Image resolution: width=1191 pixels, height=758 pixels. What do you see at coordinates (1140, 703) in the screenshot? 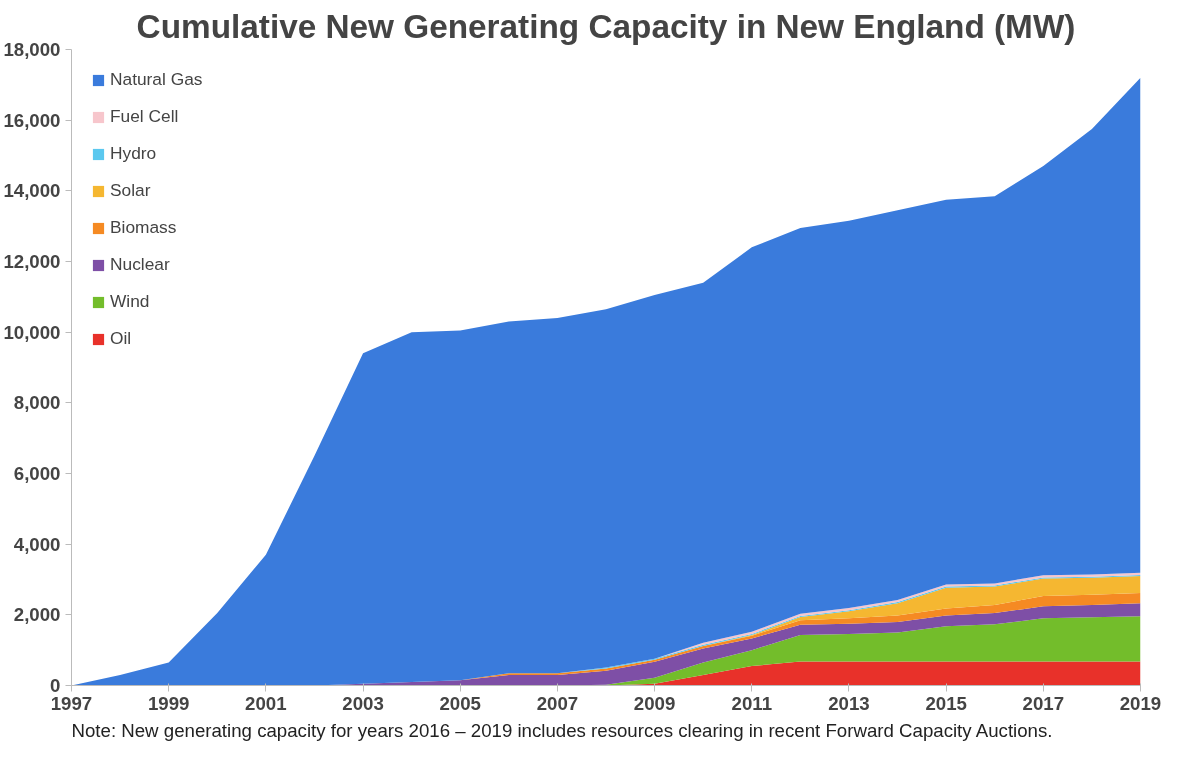
I see `x-tick-label: 2019` at bounding box center [1140, 703].